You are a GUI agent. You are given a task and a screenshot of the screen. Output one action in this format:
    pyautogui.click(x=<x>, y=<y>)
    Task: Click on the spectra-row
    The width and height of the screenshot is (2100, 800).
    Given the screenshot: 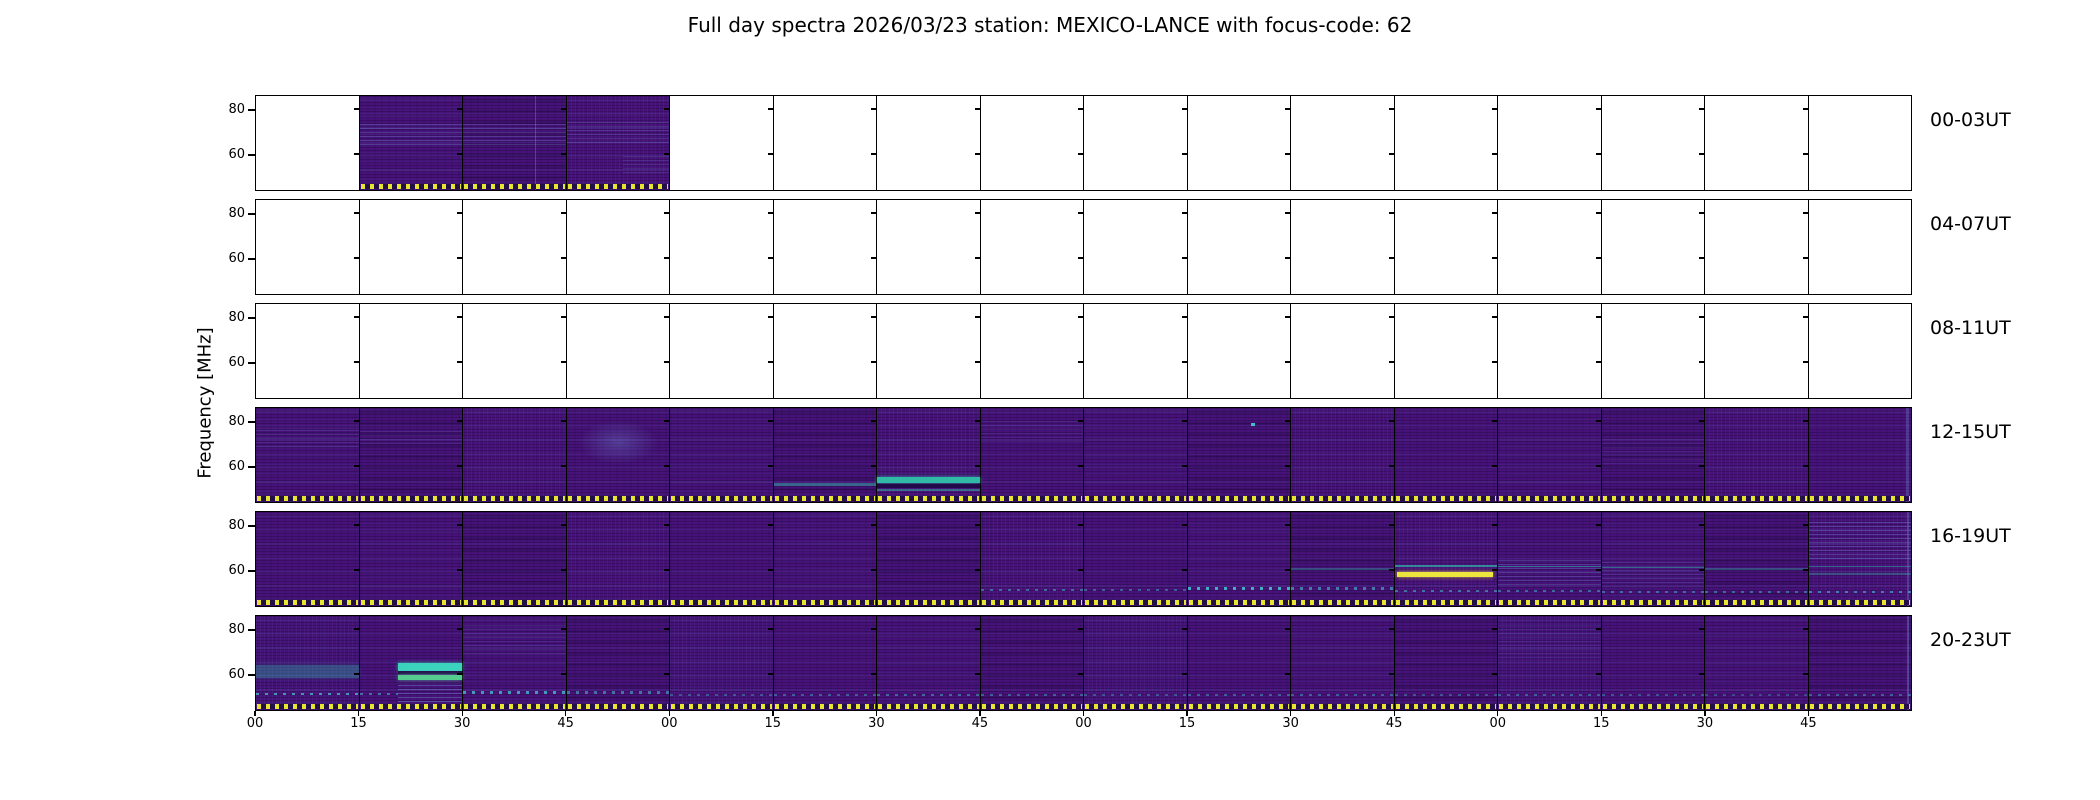 What is the action you would take?
    pyautogui.click(x=1083, y=455)
    